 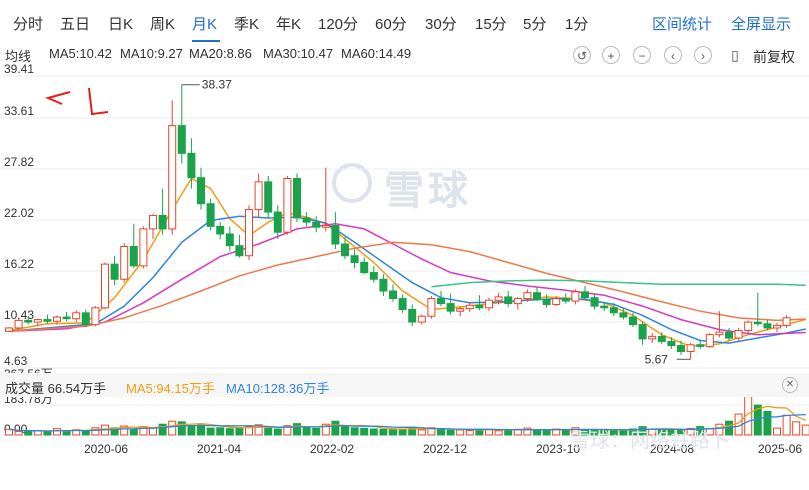 What do you see at coordinates (535, 24) in the screenshot?
I see `tab-11: 5分` at bounding box center [535, 24].